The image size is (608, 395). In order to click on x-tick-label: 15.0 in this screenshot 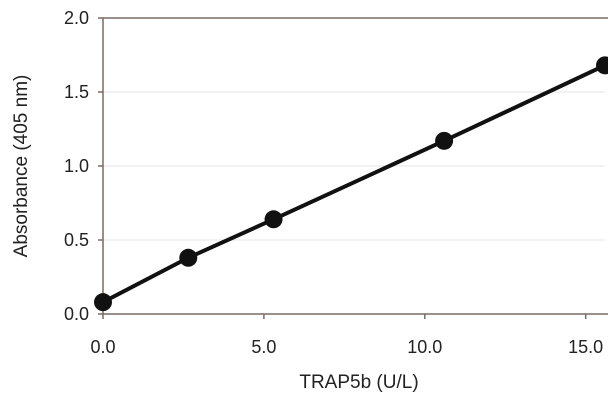, I will do `click(585, 347)`.